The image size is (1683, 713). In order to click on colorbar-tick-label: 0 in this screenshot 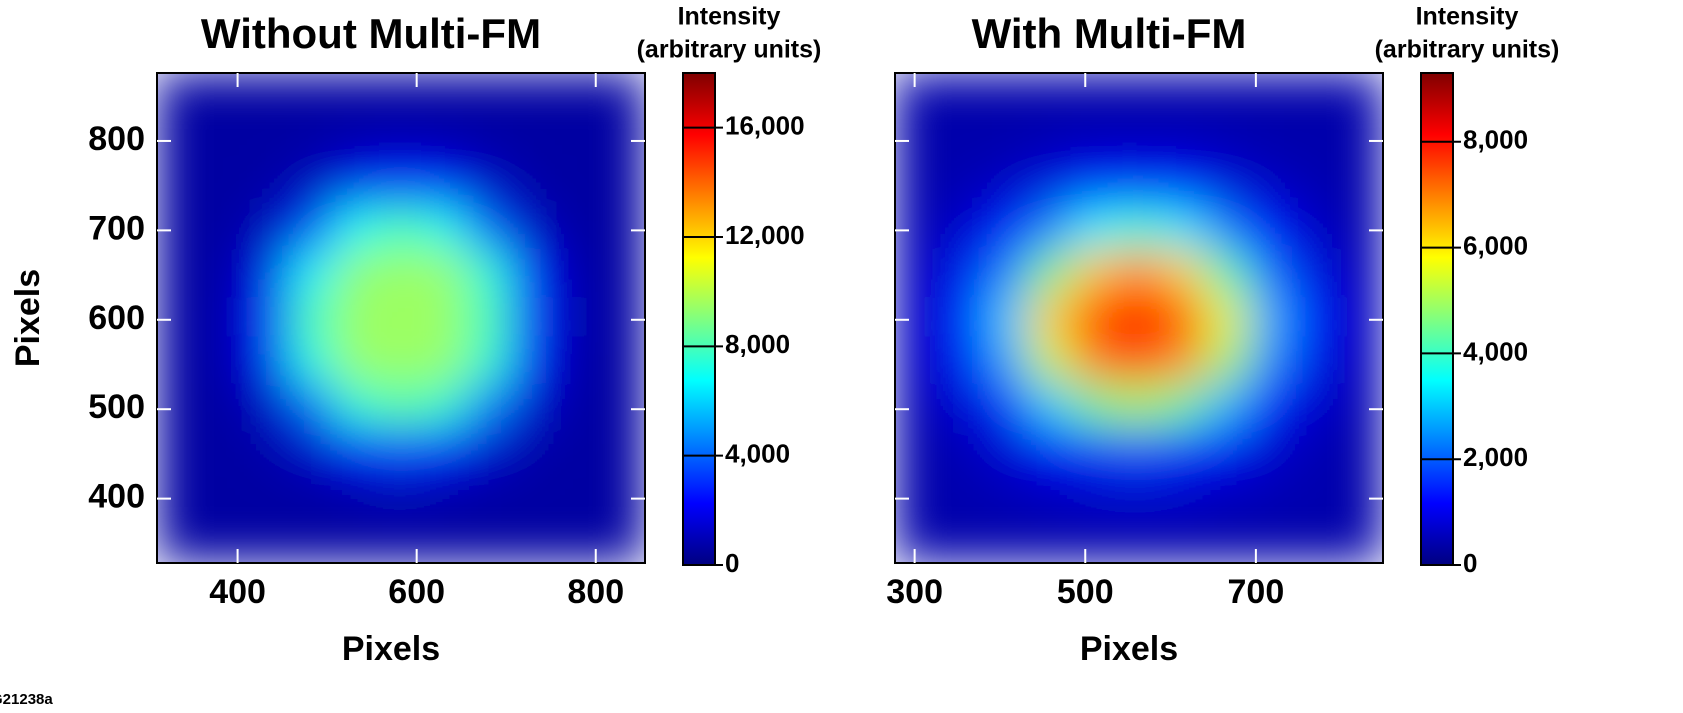, I will do `click(732, 563)`.